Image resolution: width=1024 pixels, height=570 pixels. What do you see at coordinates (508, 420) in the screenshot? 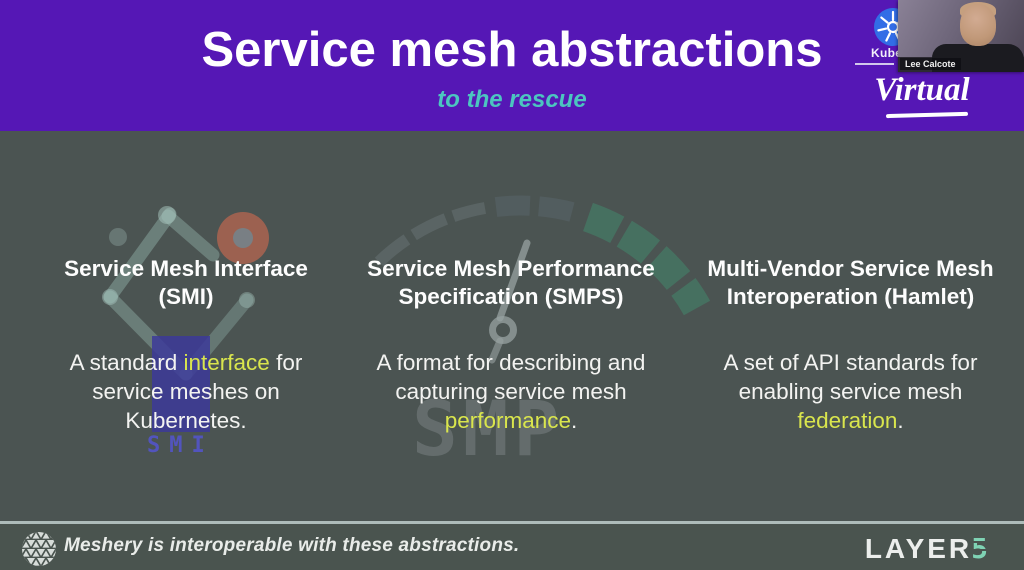
I see `description-highlight: performance` at bounding box center [508, 420].